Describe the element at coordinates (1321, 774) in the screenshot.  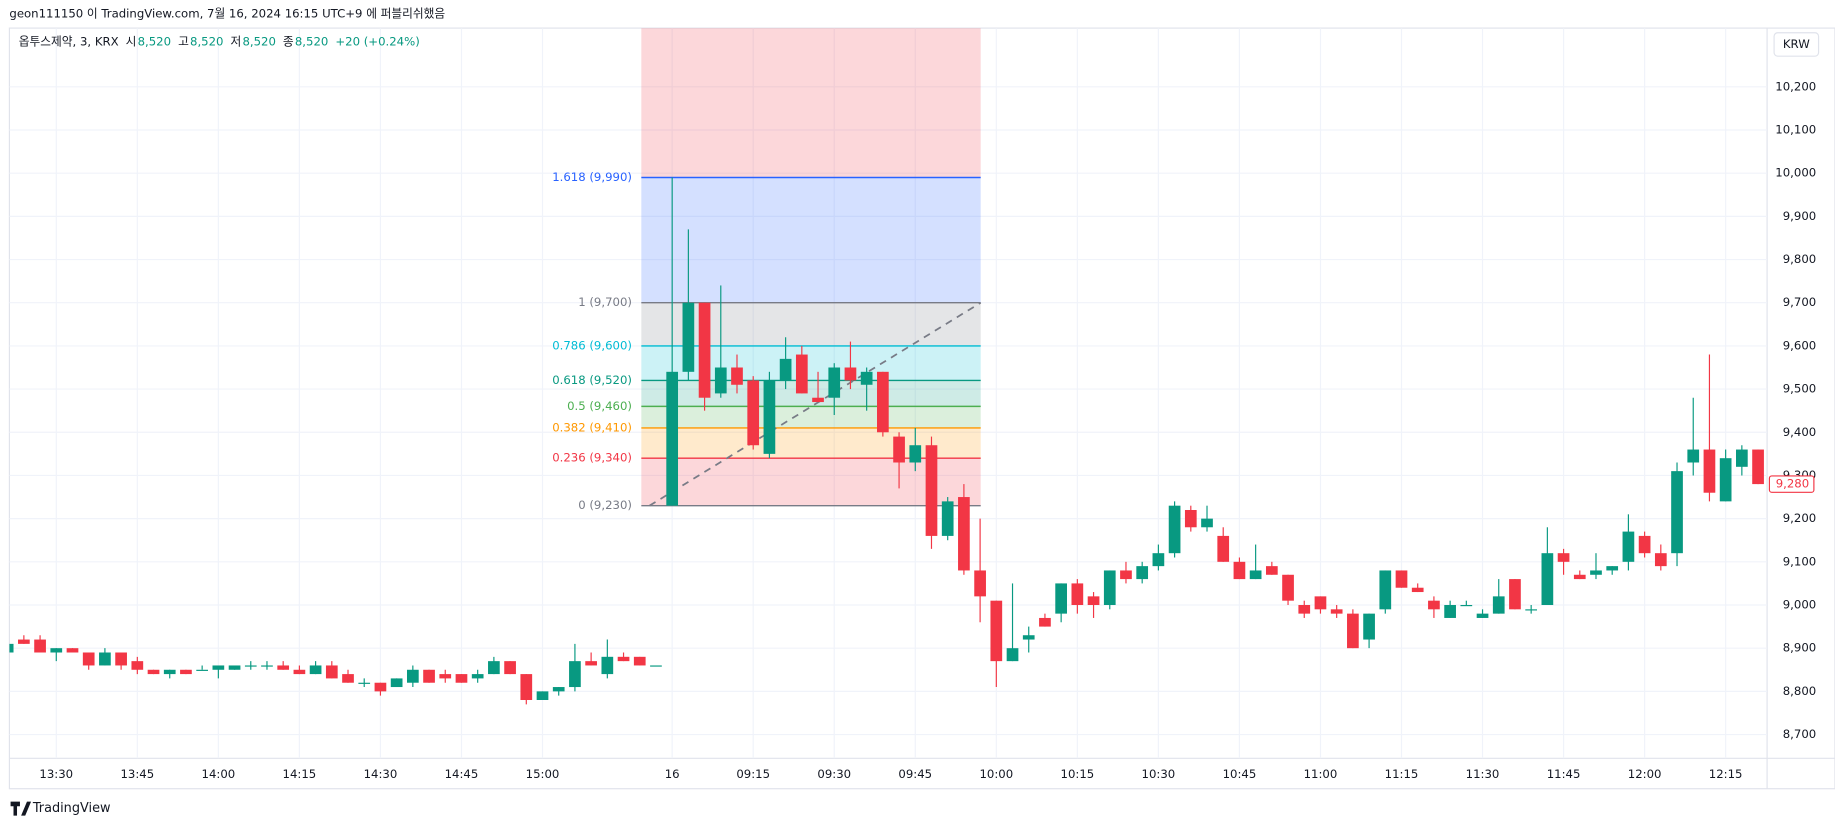
I see `x-tick-label: 11:00` at that location.